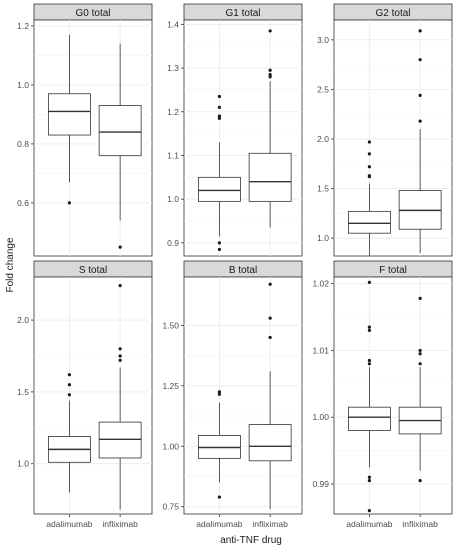 The image size is (456, 550). Describe the element at coordinates (170, 386) in the screenshot. I see `y-tick-label: 1.25` at that location.